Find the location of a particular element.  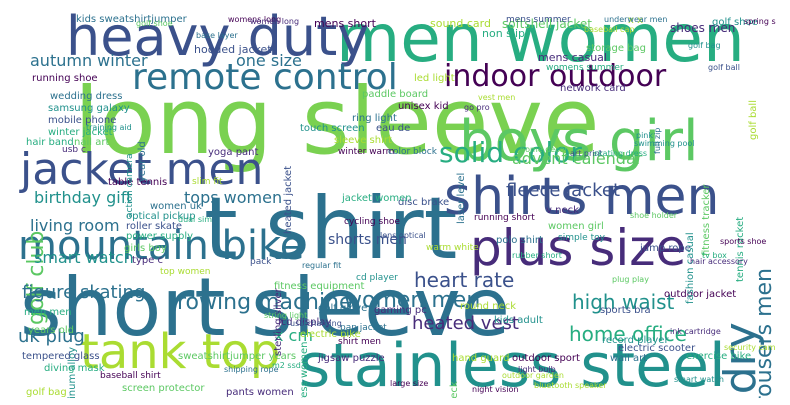

word-golf-shoe: golf shoe is located at coordinates (735, 22).